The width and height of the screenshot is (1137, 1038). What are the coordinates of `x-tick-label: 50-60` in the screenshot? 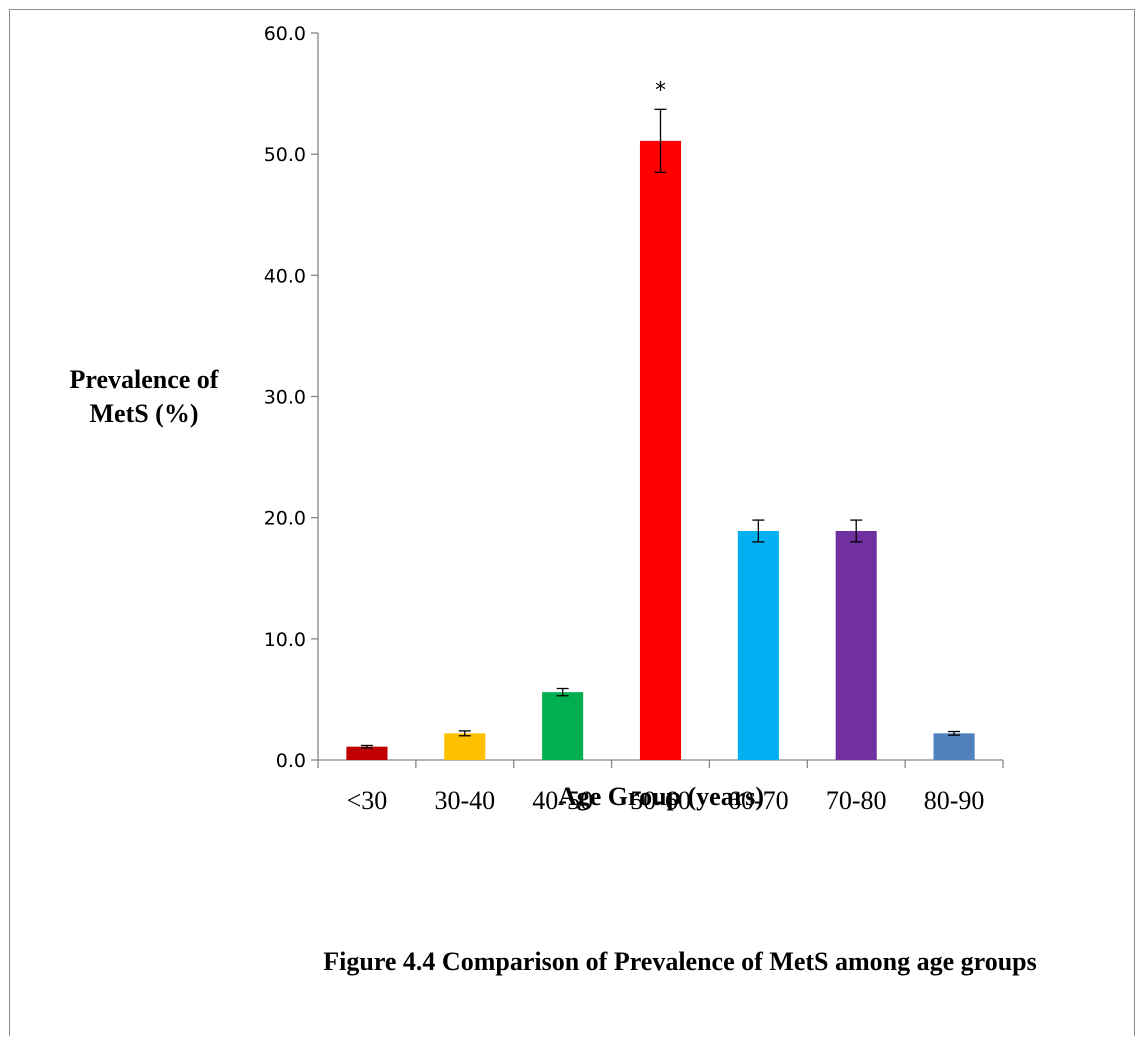 It's located at (660, 800).